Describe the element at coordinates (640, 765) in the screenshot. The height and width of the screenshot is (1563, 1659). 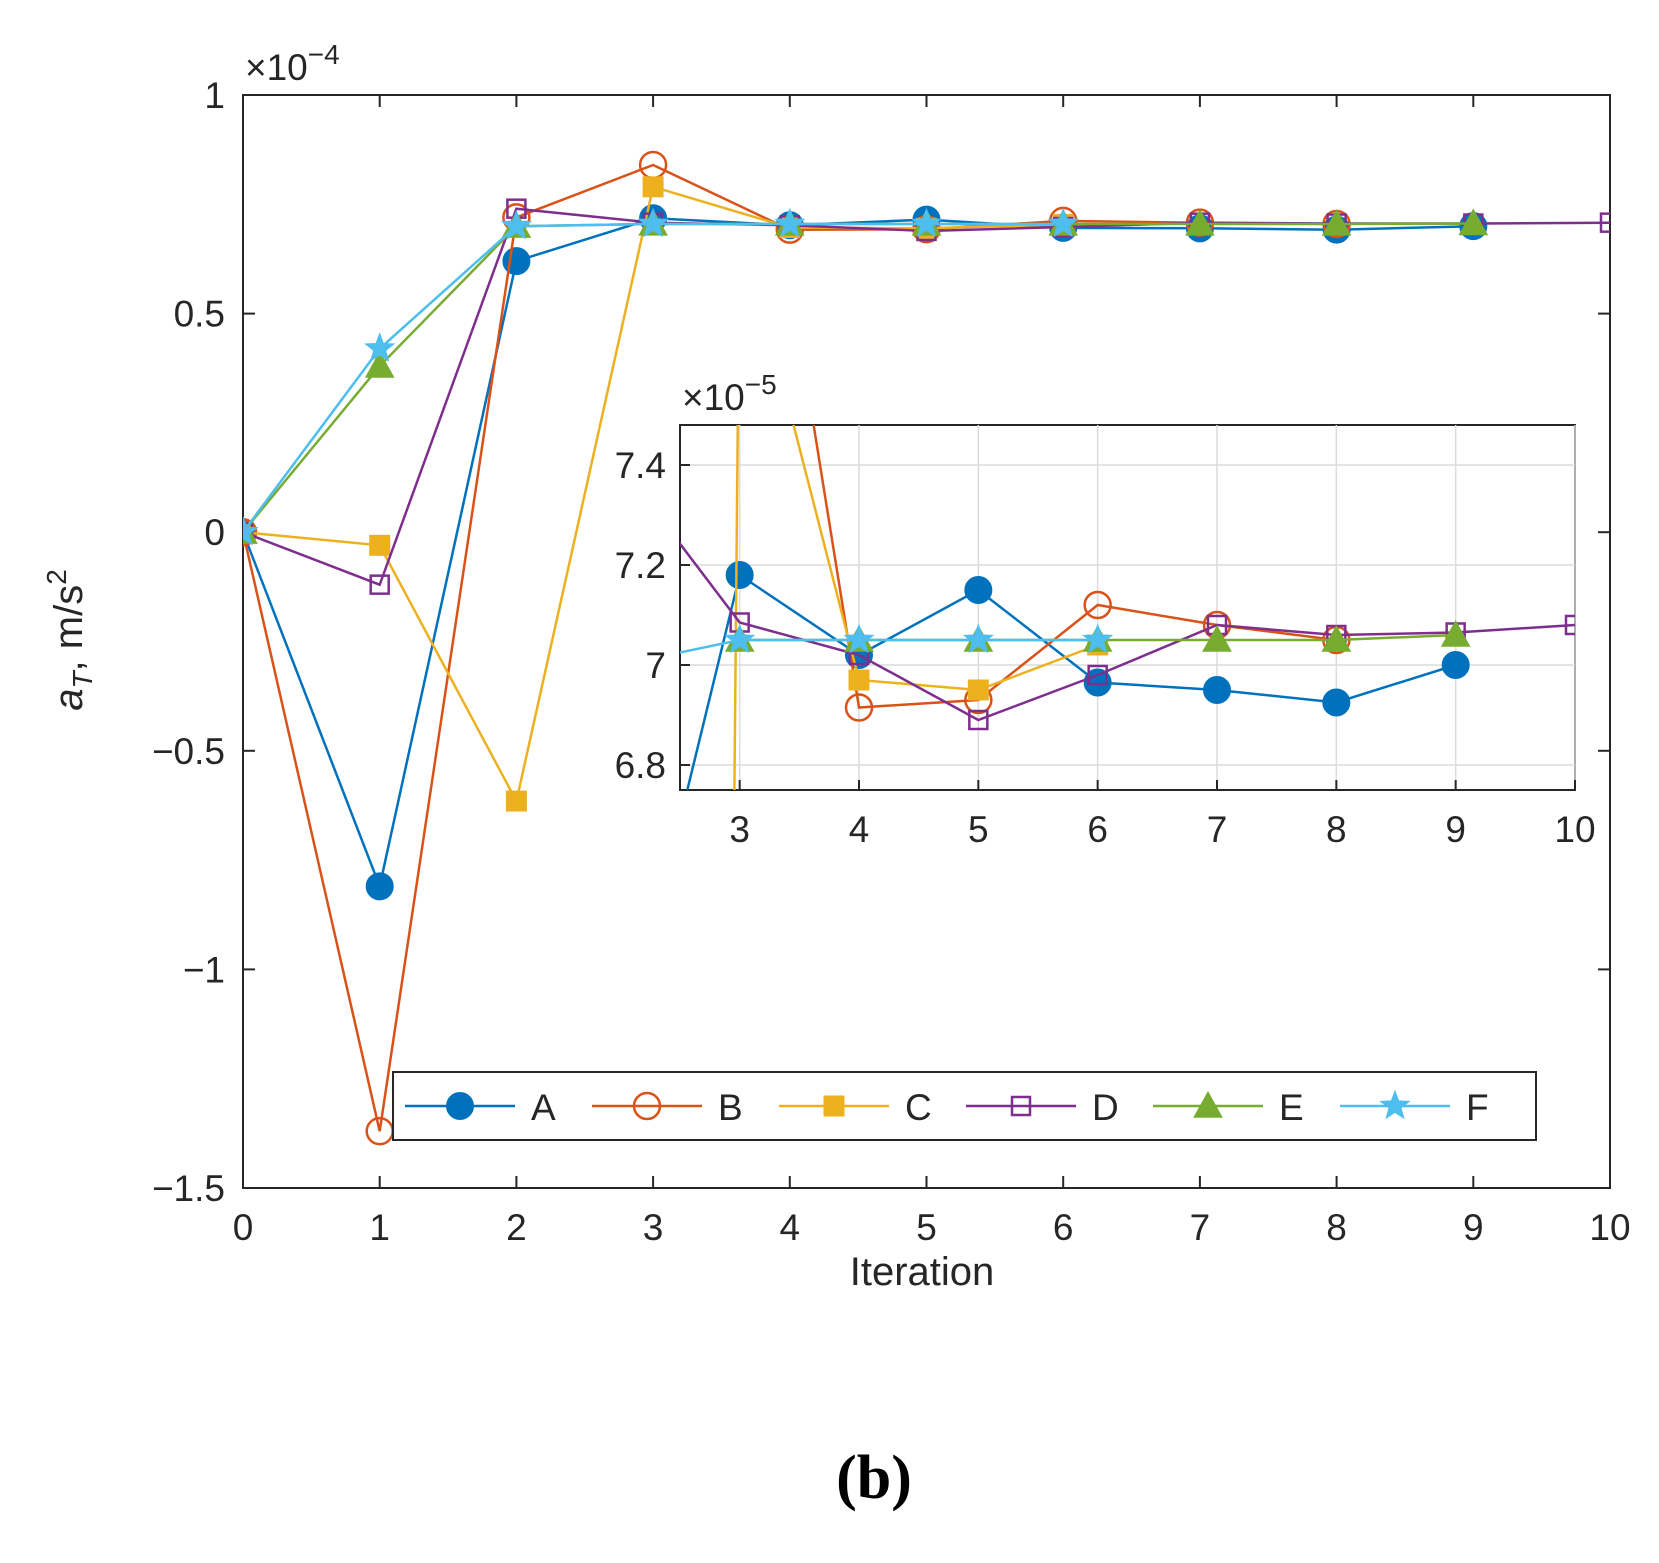
I see `inset-y-tick-label: 6.8` at that location.